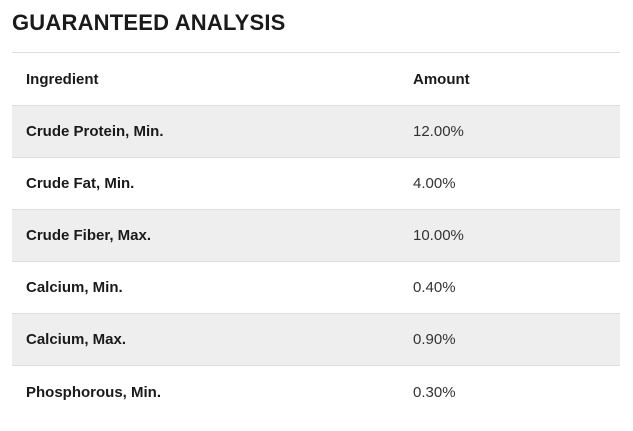 The width and height of the screenshot is (633, 431). Describe the element at coordinates (93, 392) in the screenshot. I see `ingredient-cell: Phosphorous, Min.` at that location.